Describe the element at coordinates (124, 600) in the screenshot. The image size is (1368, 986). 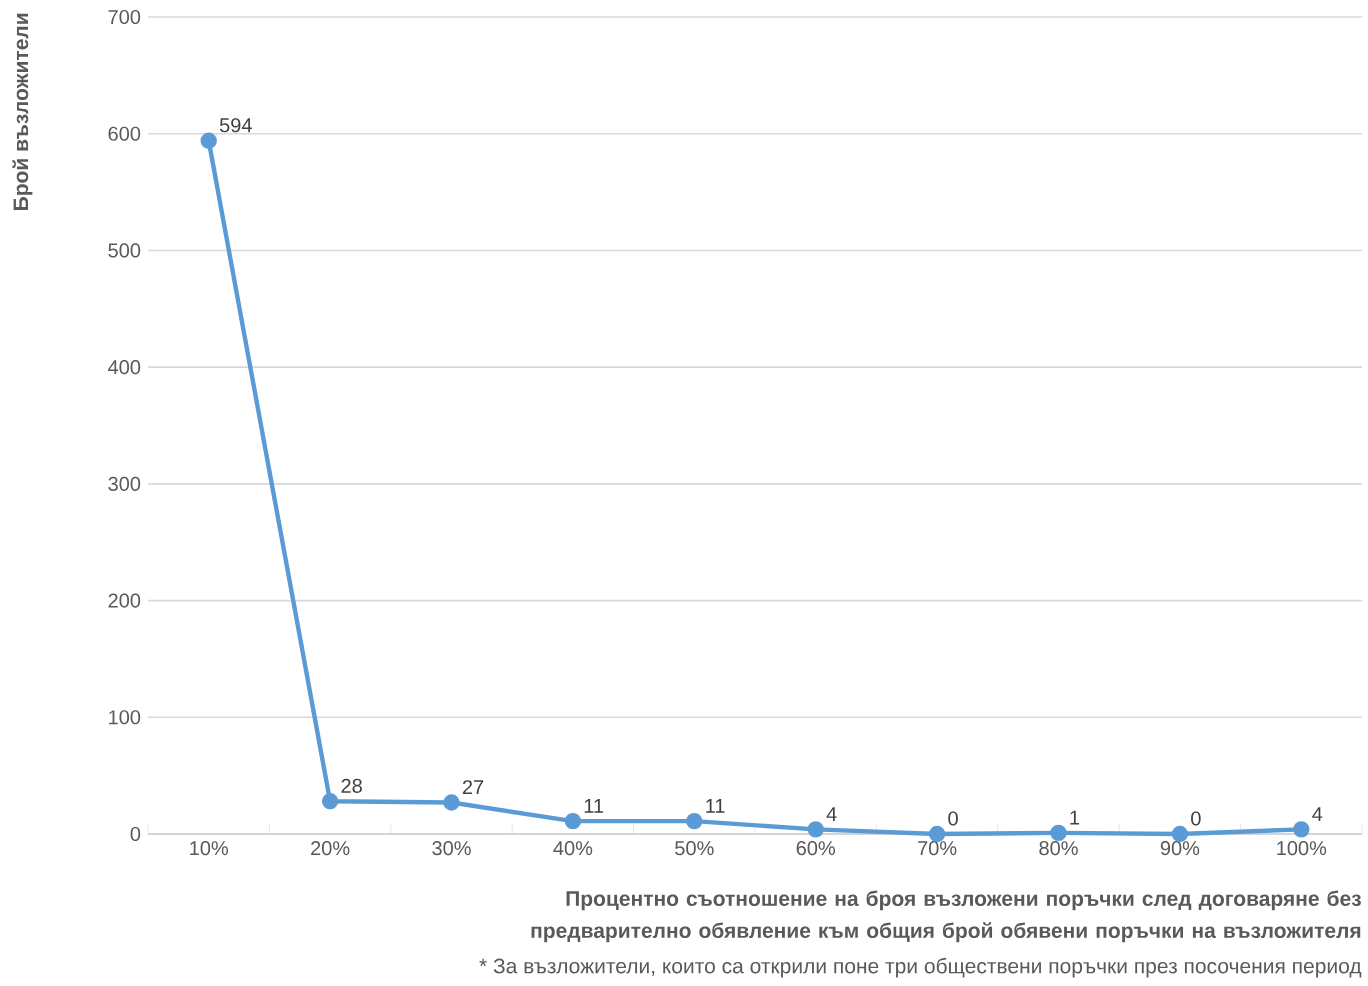
I see `y-tick-label: 200` at that location.